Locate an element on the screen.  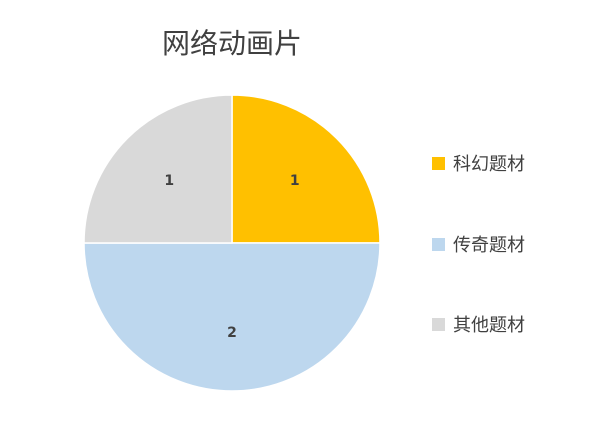
legend-label-2: 其他题材 is located at coordinates (489, 325).